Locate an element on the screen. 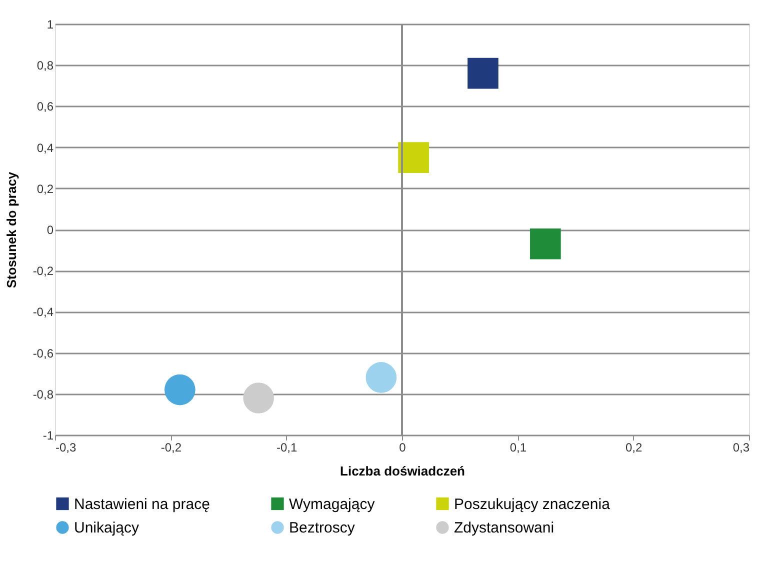  y-tick-label: 1 is located at coordinates (50, 25).